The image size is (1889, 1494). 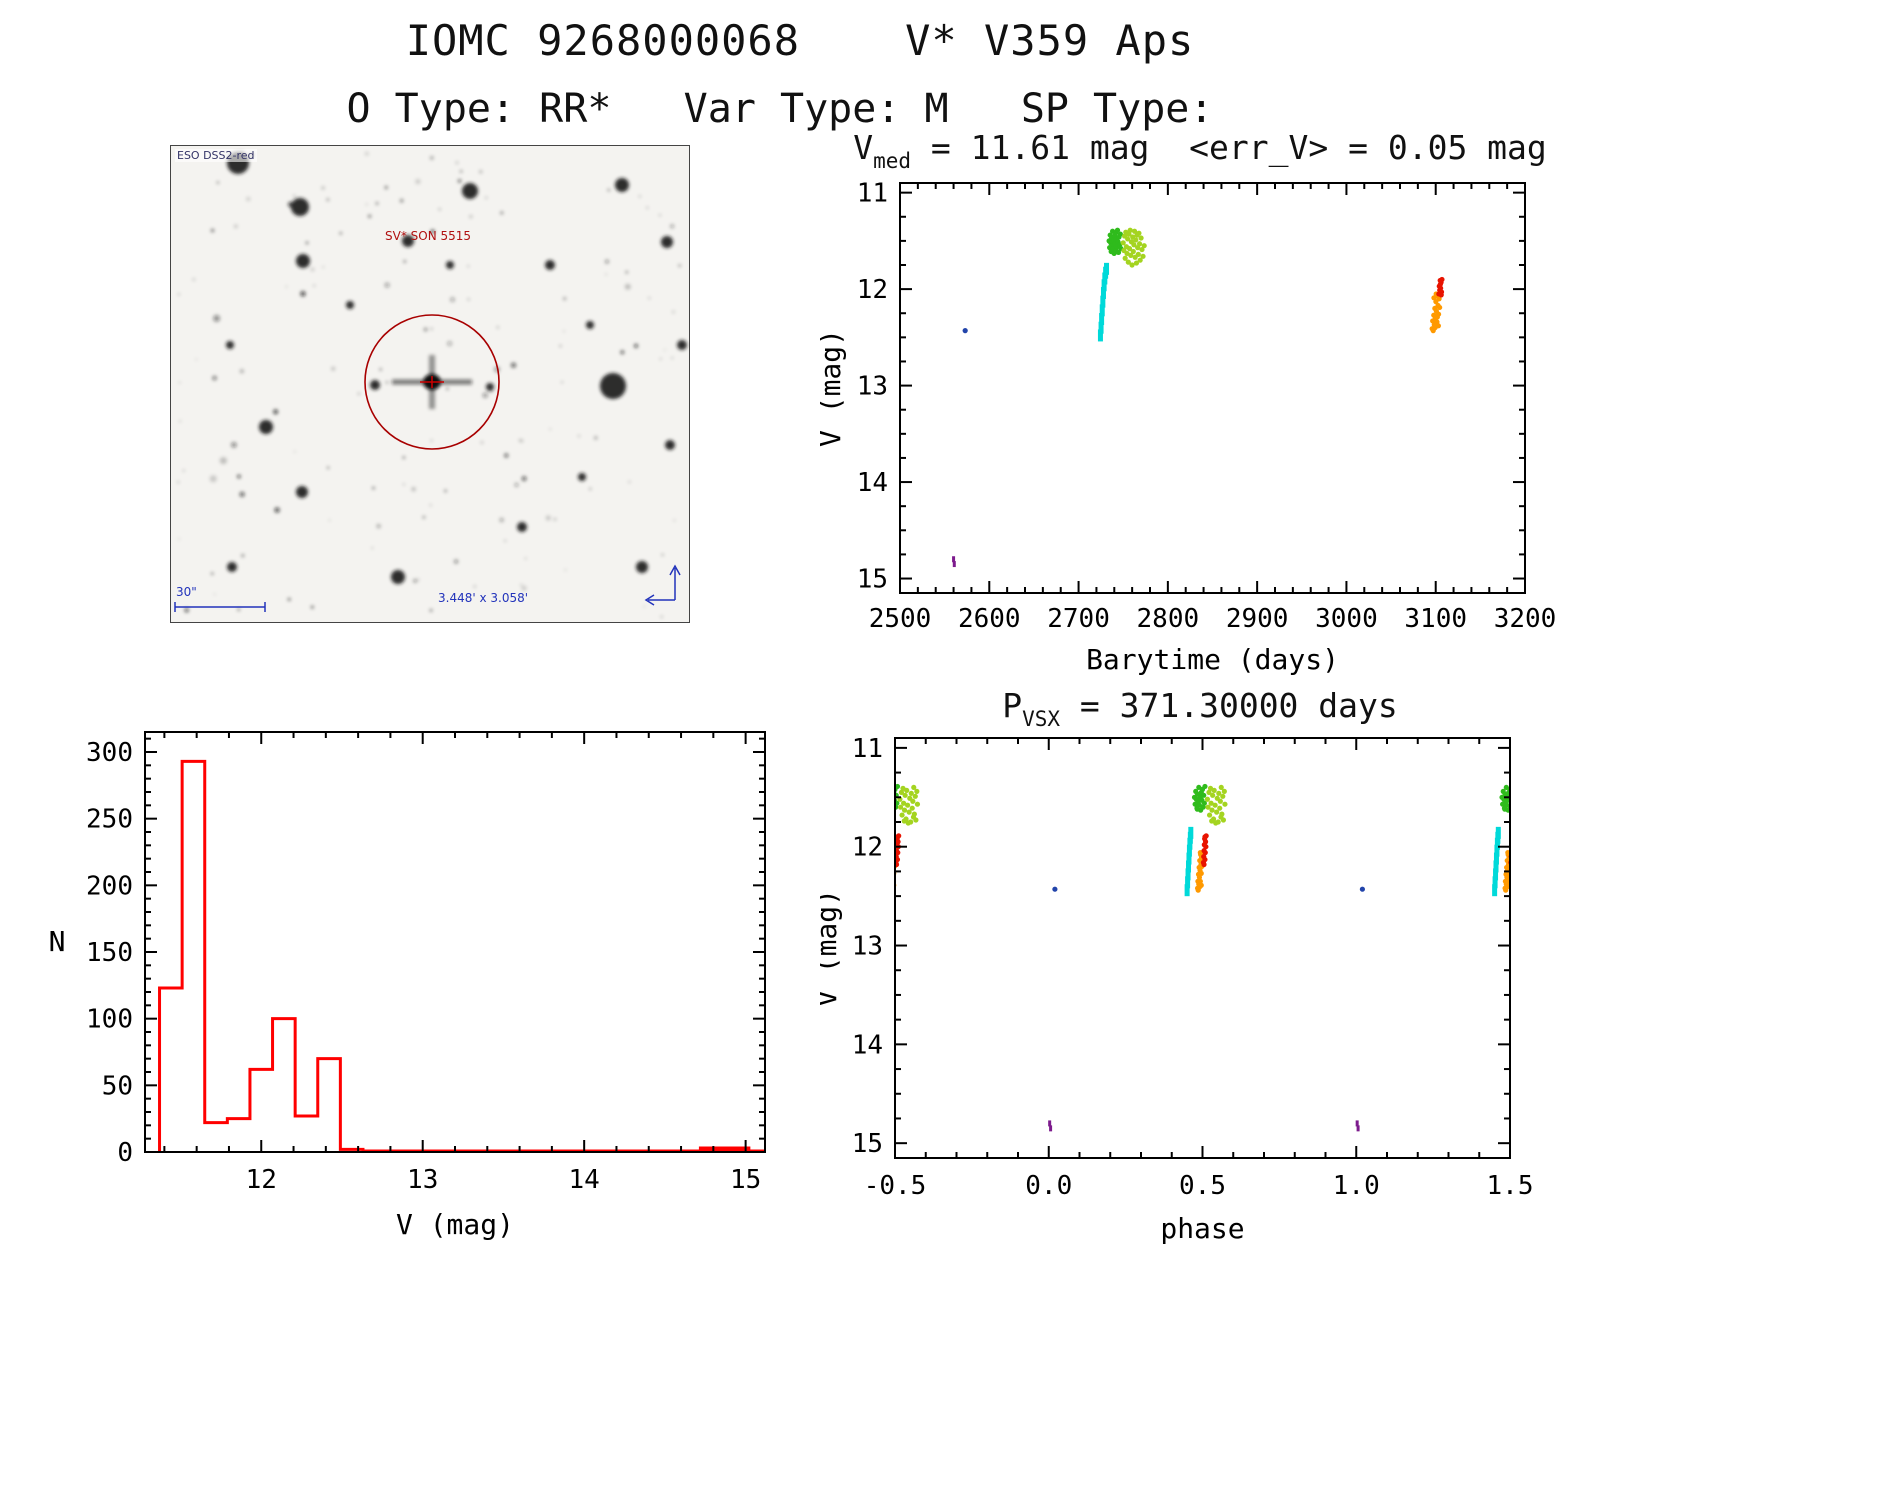 What do you see at coordinates (109, 886) in the screenshot?
I see `svg-text: 200` at bounding box center [109, 886].